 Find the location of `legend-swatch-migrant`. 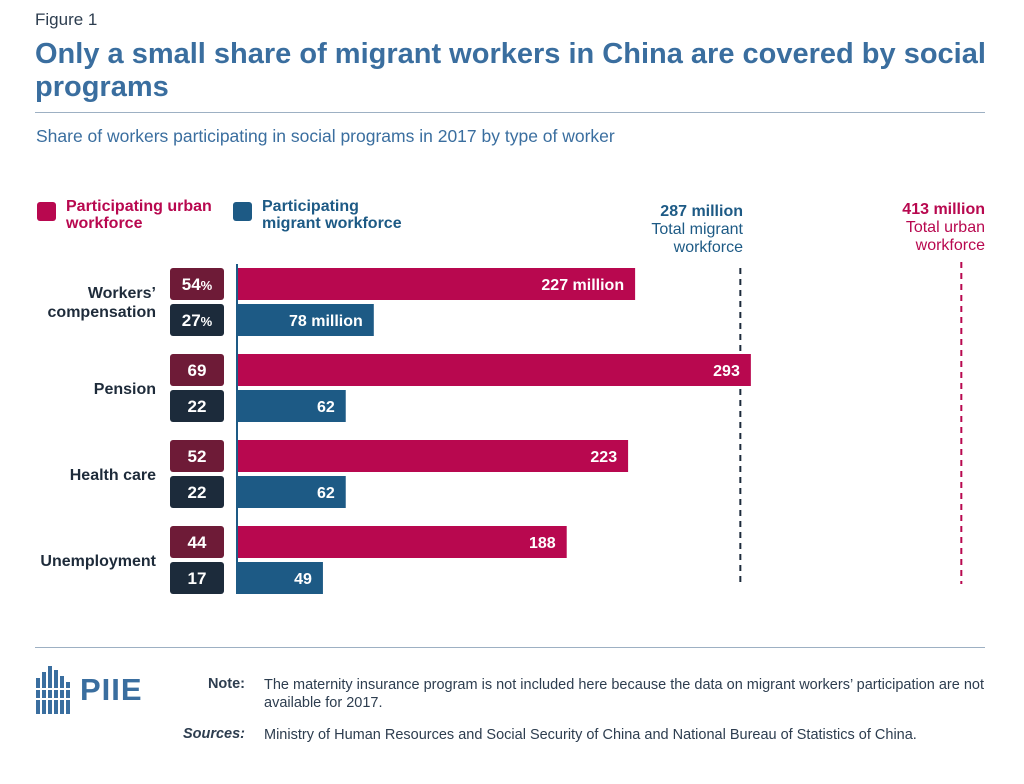

legend-swatch-migrant is located at coordinates (242, 211).